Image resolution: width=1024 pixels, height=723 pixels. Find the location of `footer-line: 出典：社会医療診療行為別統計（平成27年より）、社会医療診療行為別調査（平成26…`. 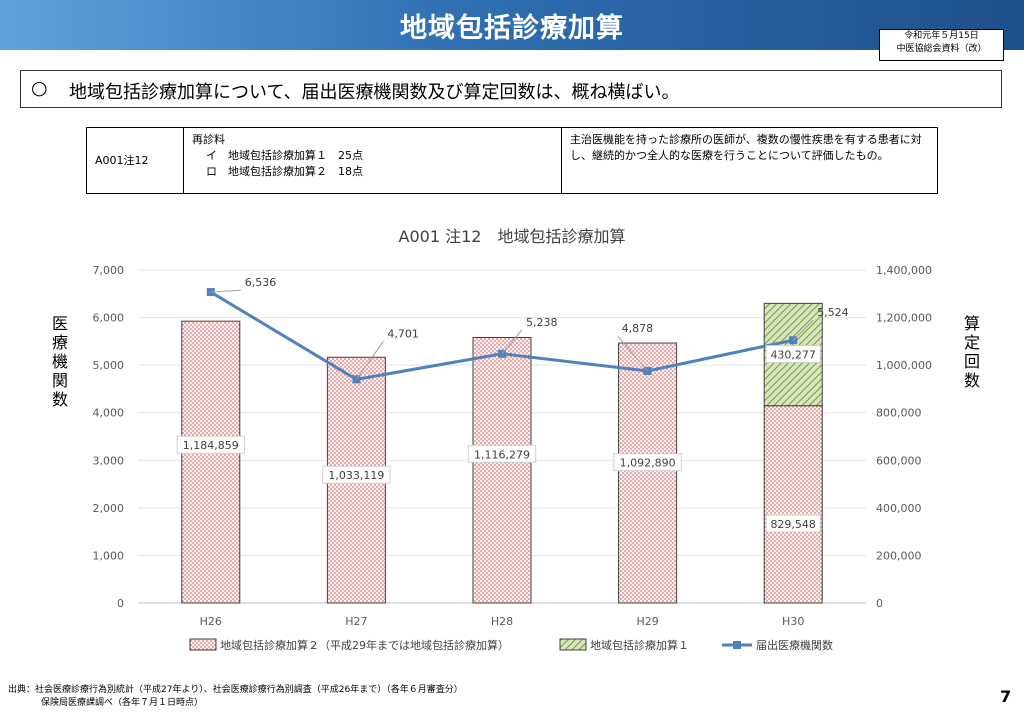

footer-line: 出典：社会医療診療行為別統計（平成27年より）、社会医療診療行為別調査（平成26… is located at coordinates (235, 690).